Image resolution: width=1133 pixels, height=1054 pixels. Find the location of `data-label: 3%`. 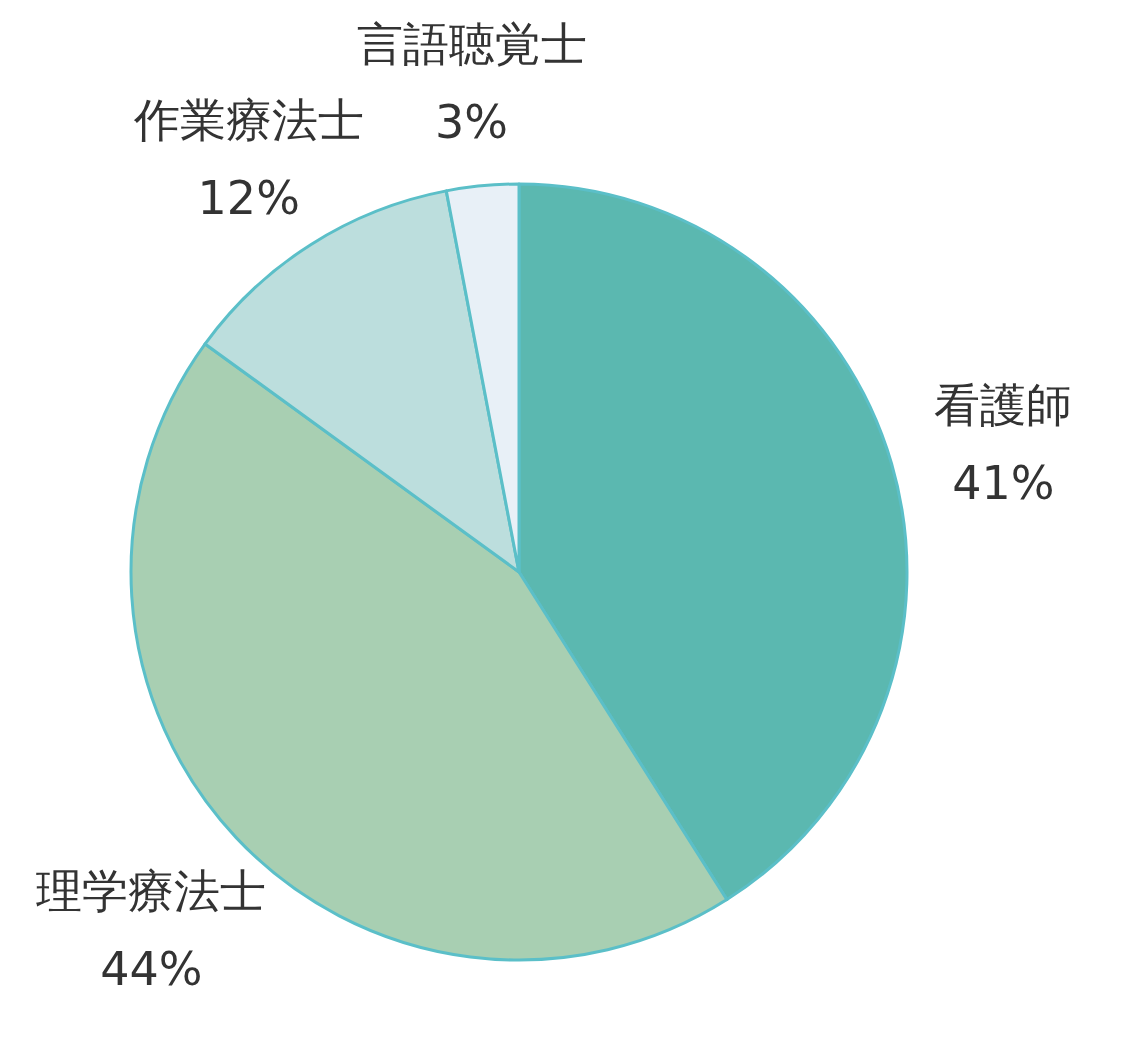

data-label: 3% is located at coordinates (472, 121).